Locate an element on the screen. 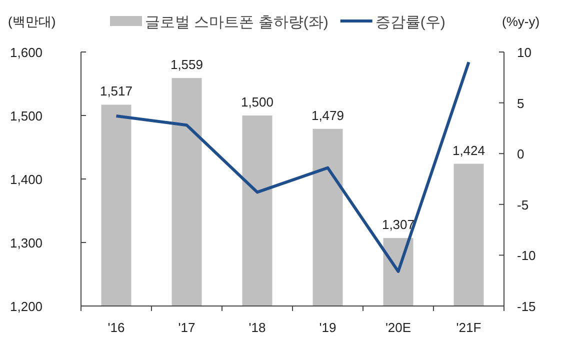  data-label: 1,424 is located at coordinates (469, 150).